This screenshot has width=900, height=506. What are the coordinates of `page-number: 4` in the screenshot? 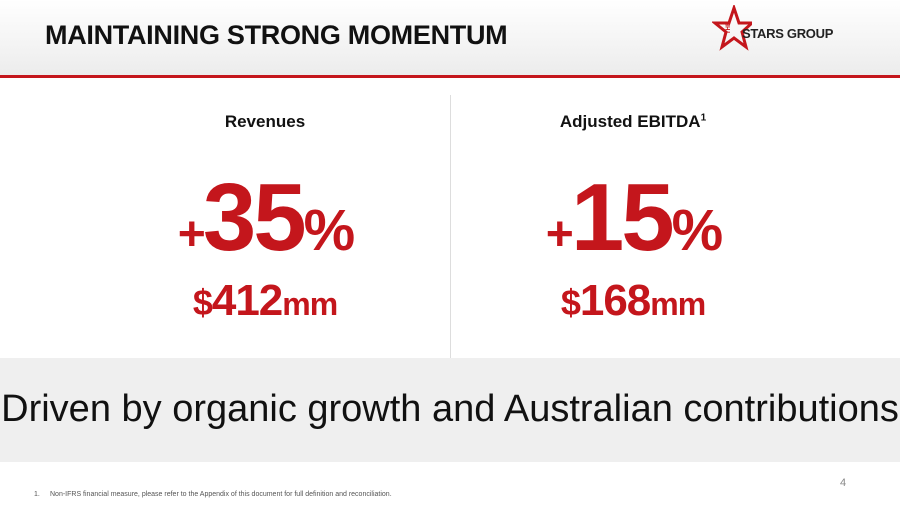 It's located at (843, 483).